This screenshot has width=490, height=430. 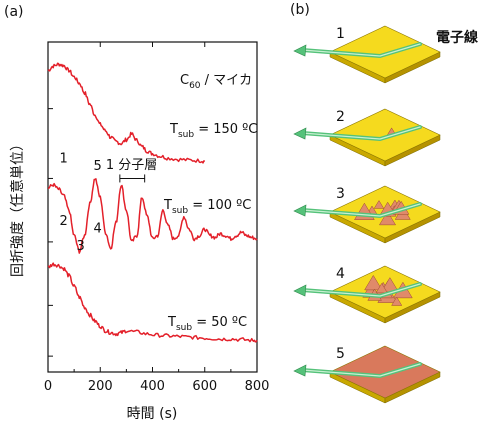 What do you see at coordinates (97, 228) in the screenshot?
I see `annotation-label: 4` at bounding box center [97, 228].